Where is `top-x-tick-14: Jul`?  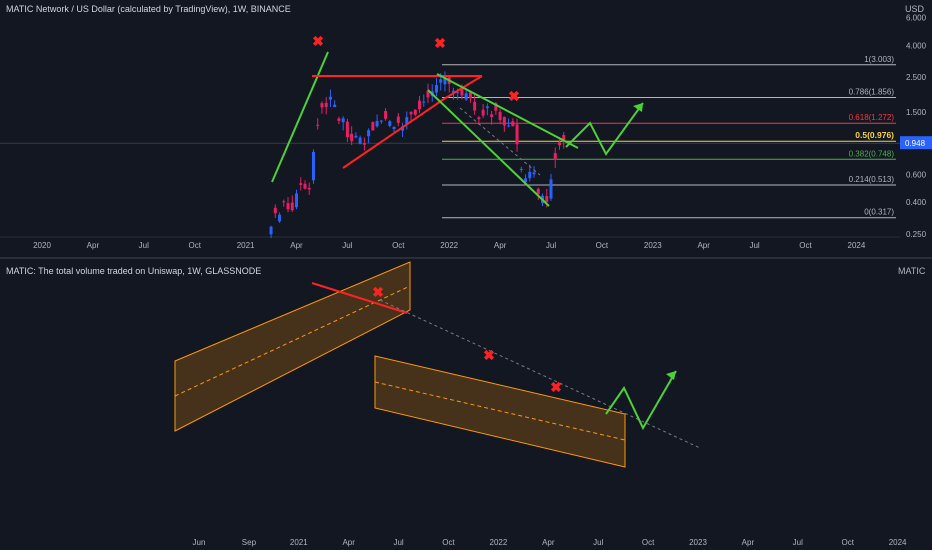 top-x-tick-14: Jul is located at coordinates (754, 245).